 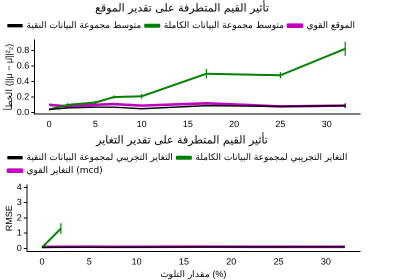 I want to click on y-tick-label: 0.6, so click(x=23, y=65).